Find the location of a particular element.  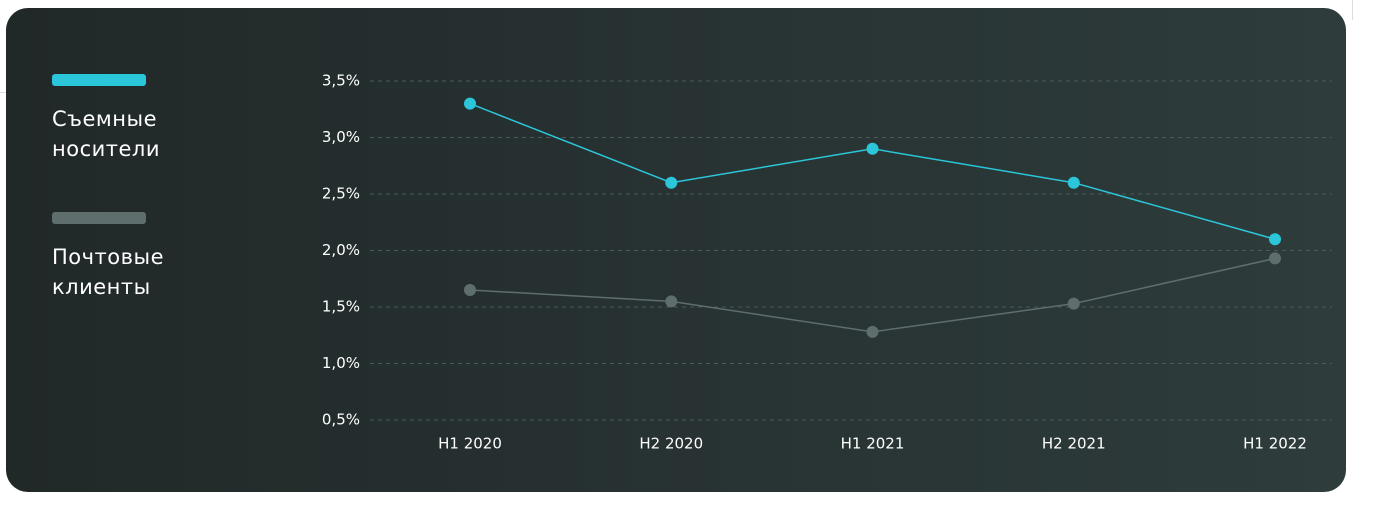

y-tick-label: 1,5% is located at coordinates (341, 307).